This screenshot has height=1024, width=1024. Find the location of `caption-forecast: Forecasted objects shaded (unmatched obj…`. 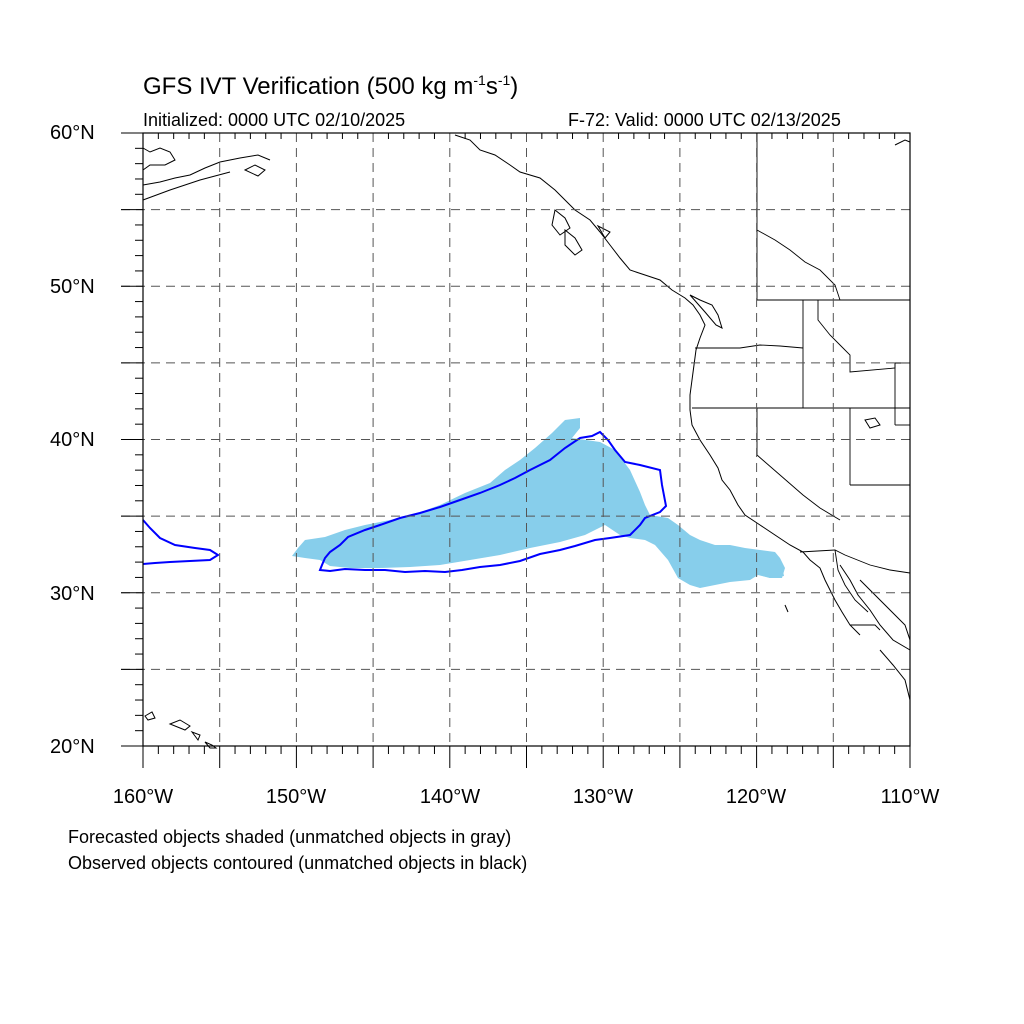

caption-forecast: Forecasted objects shaded (unmatched obj… is located at coordinates (290, 837).